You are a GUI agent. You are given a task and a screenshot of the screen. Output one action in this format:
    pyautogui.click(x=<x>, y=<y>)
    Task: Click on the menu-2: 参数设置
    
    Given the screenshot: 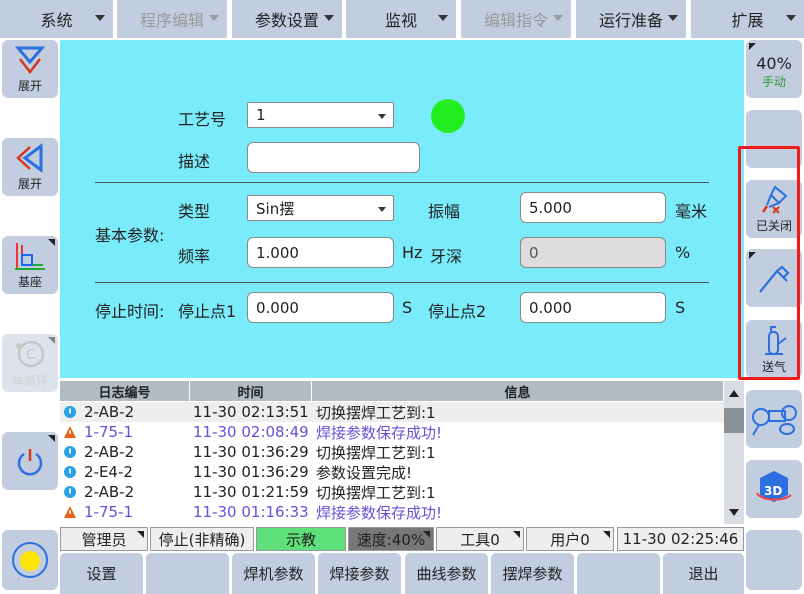 What is the action you would take?
    pyautogui.click(x=287, y=19)
    